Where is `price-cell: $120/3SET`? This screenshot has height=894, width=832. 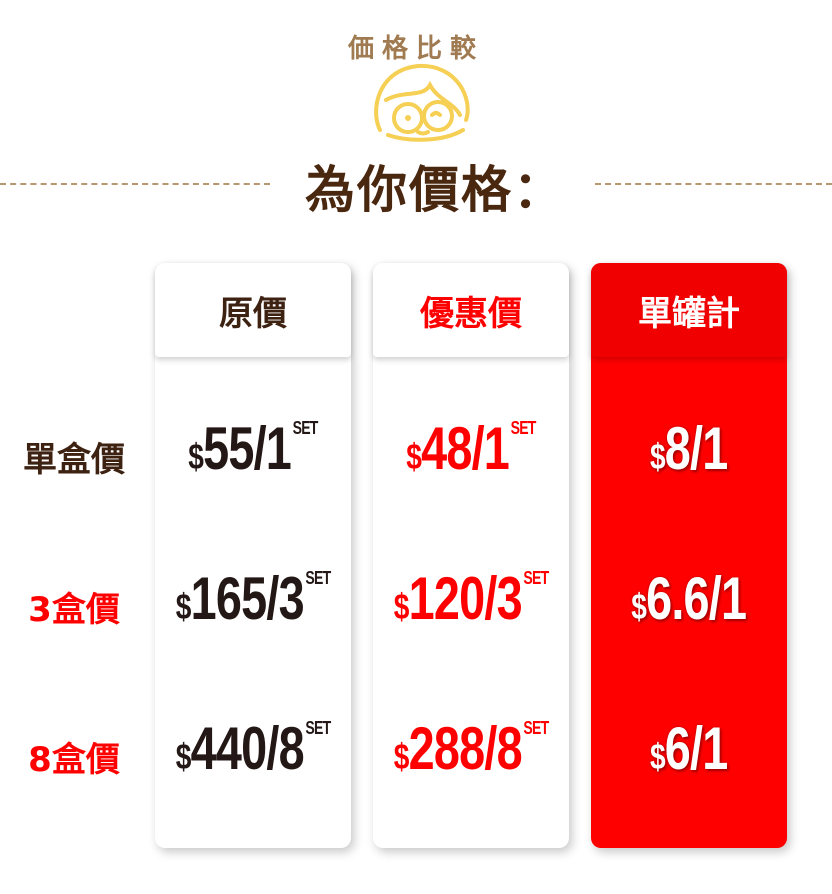 price-cell: $120/3SET is located at coordinates (471, 598).